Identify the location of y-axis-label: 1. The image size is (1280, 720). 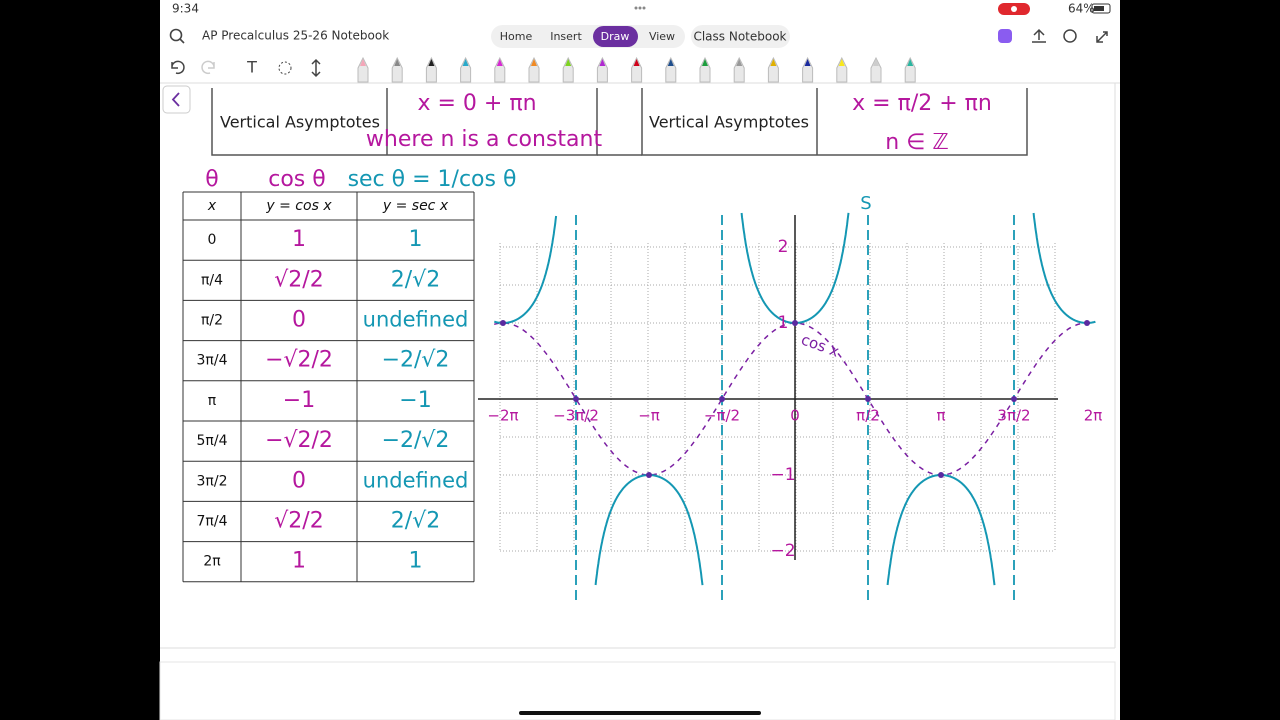
(783, 323).